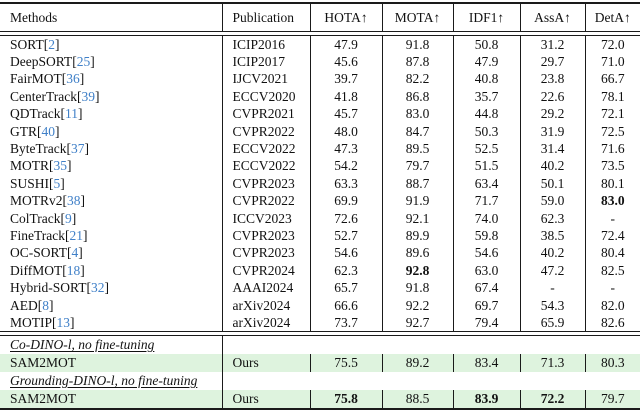 The width and height of the screenshot is (640, 417). I want to click on citation-link: 9, so click(68, 218).